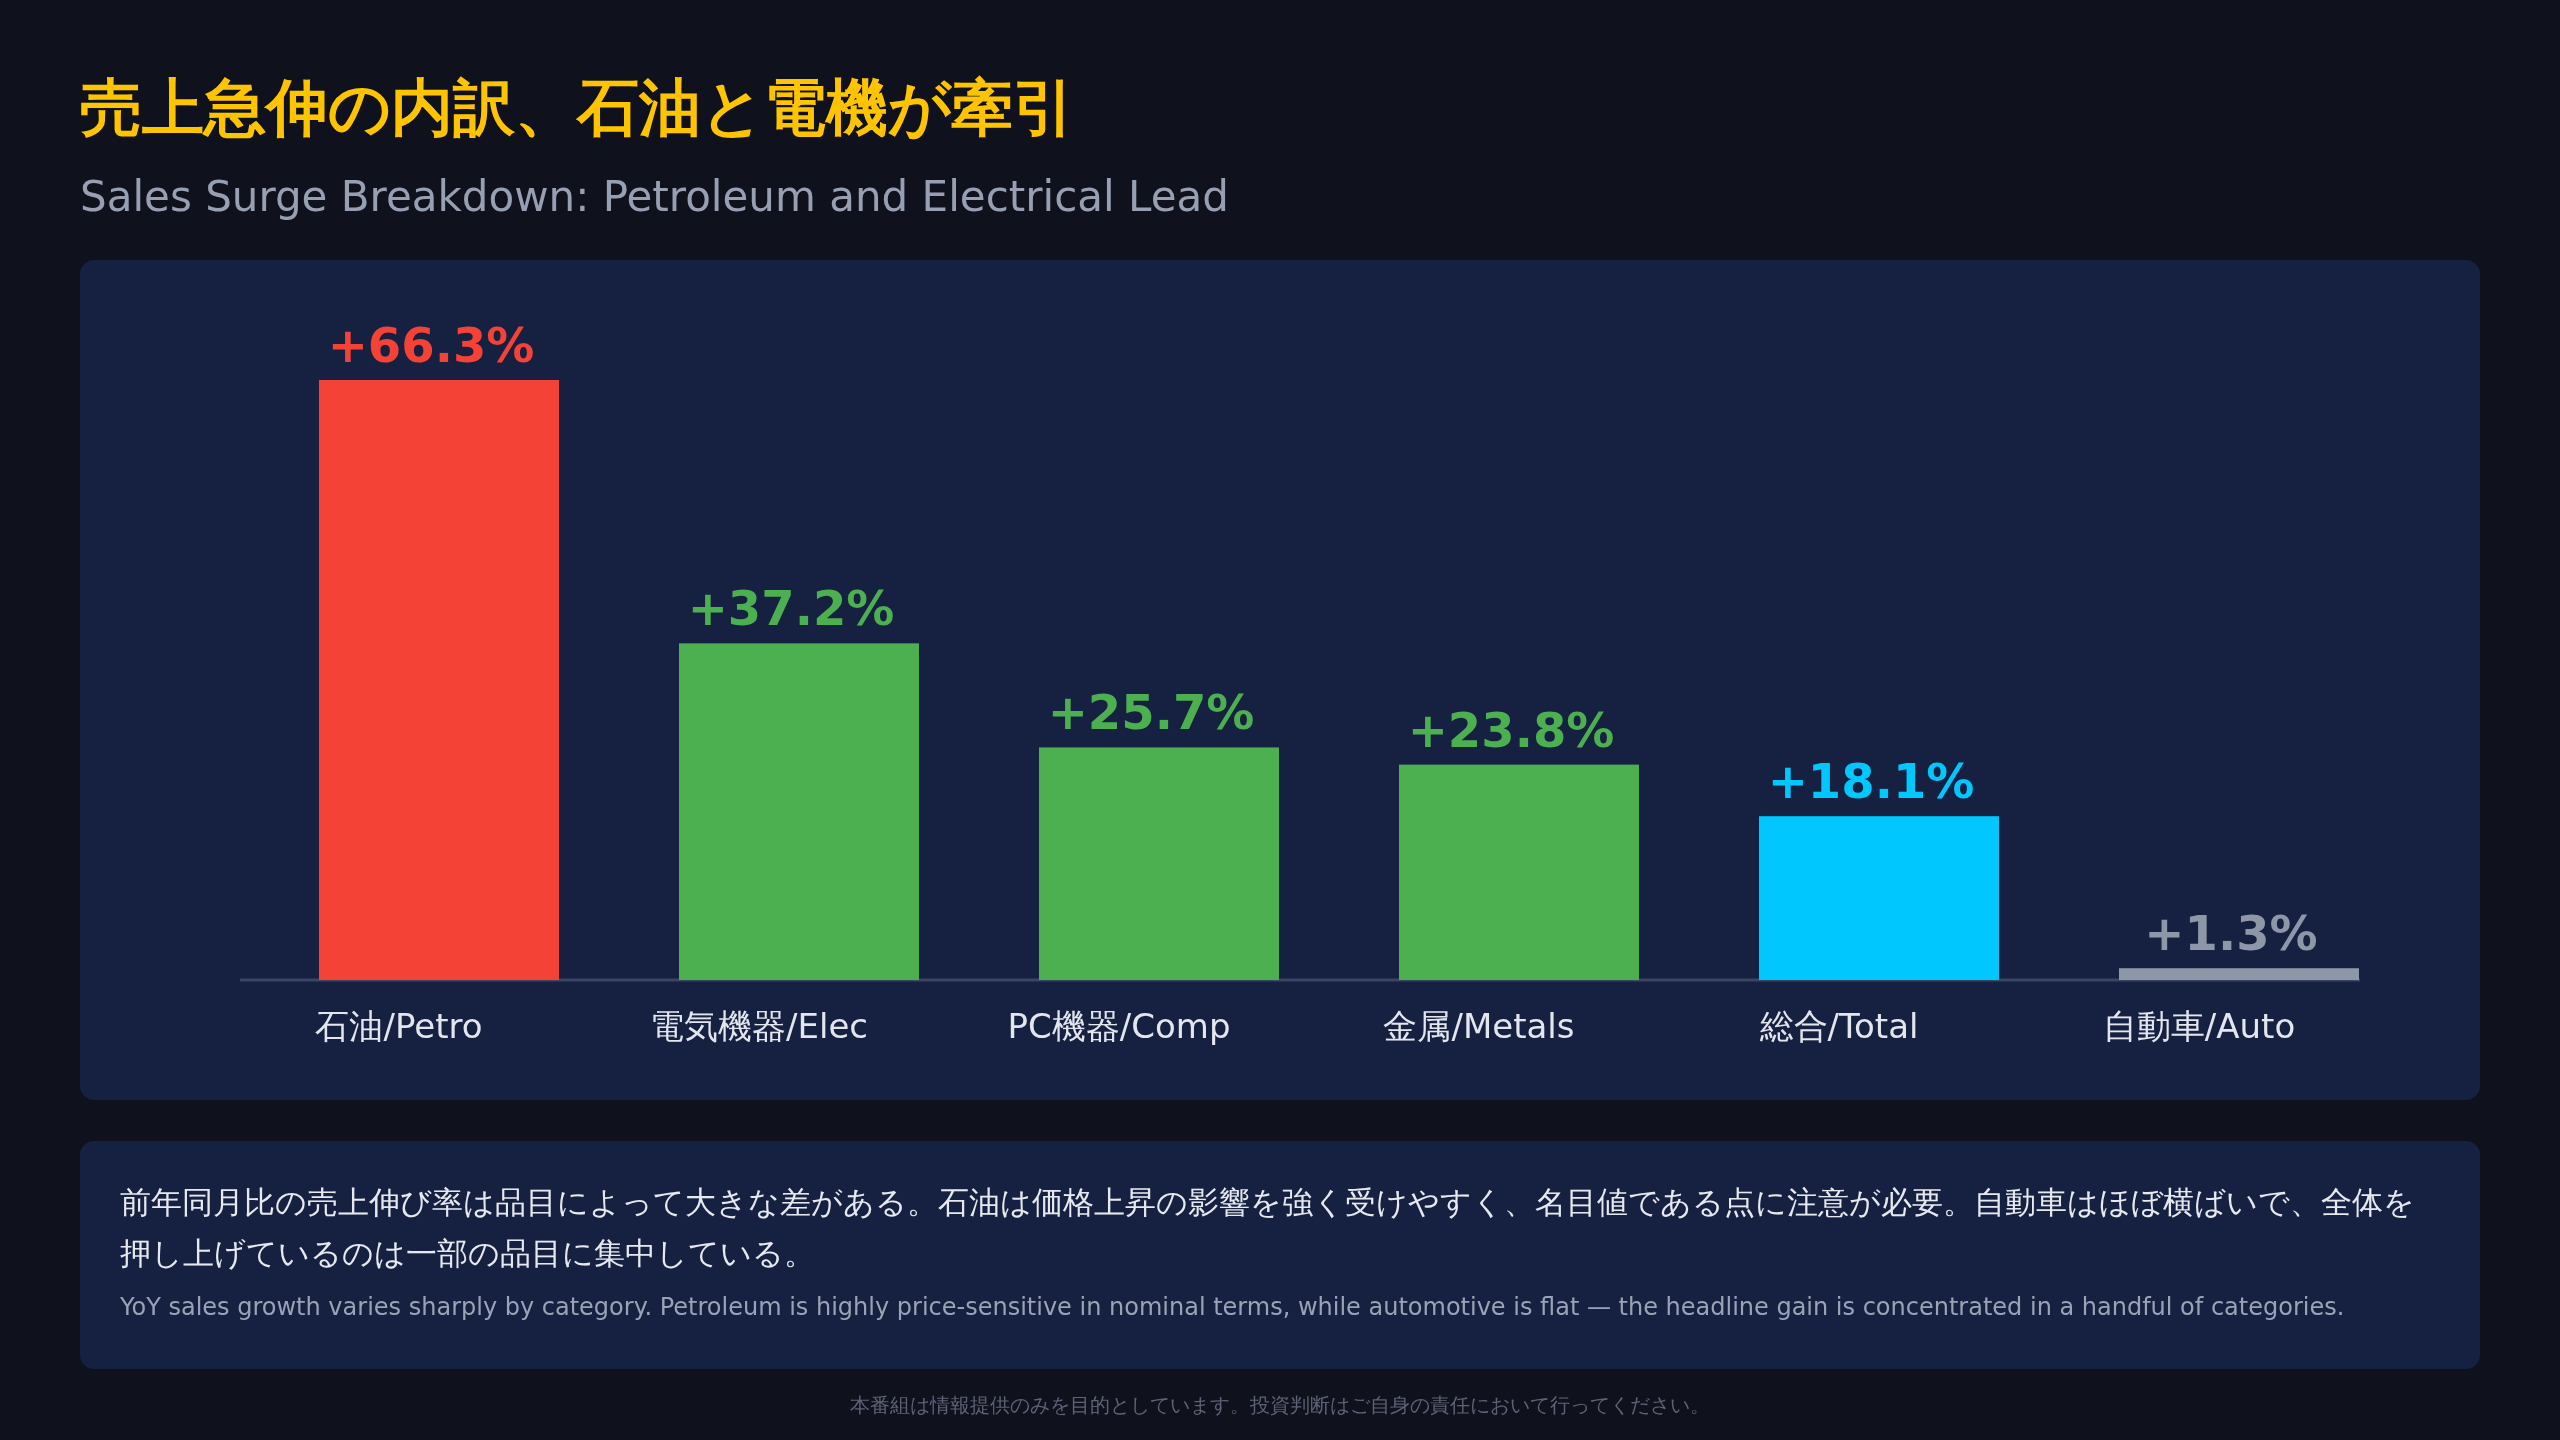  I want to click on data-label: +25.7%, so click(1151, 712).